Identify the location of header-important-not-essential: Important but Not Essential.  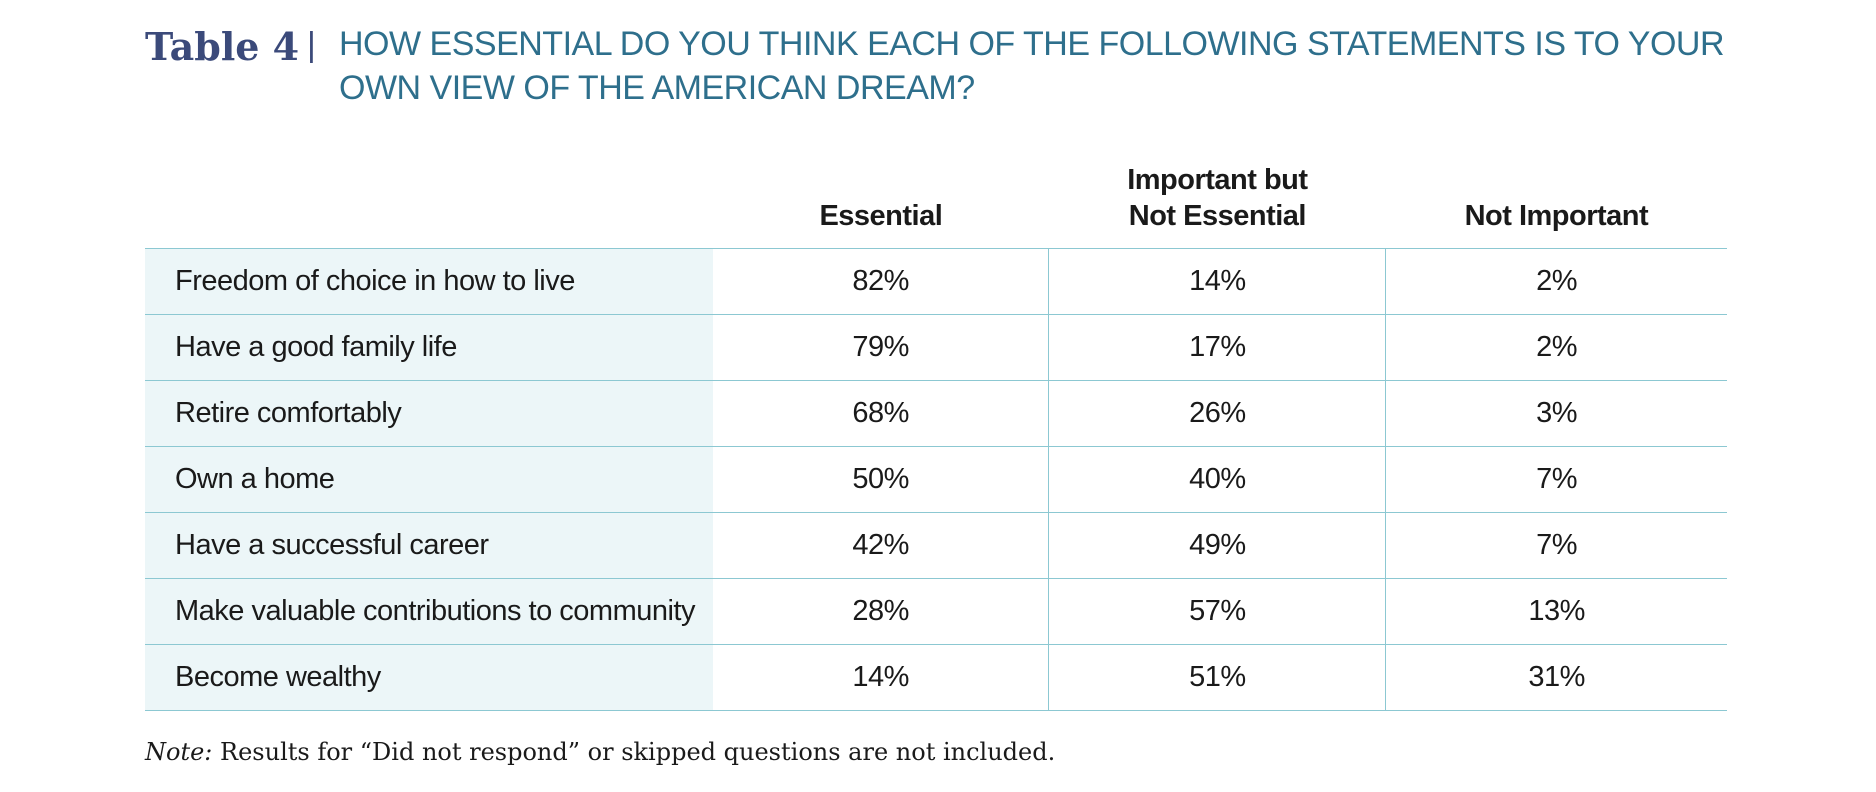
(1217, 199).